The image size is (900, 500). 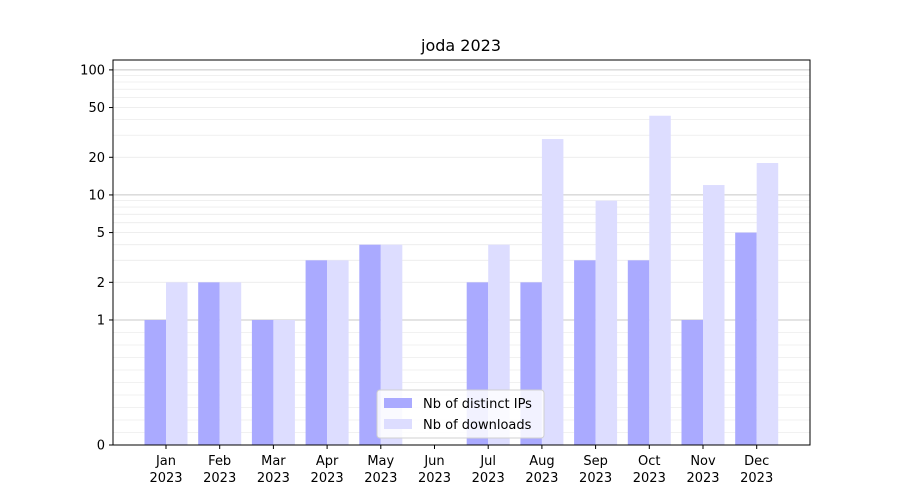 I want to click on y-tick-label: 20, so click(x=96, y=158).